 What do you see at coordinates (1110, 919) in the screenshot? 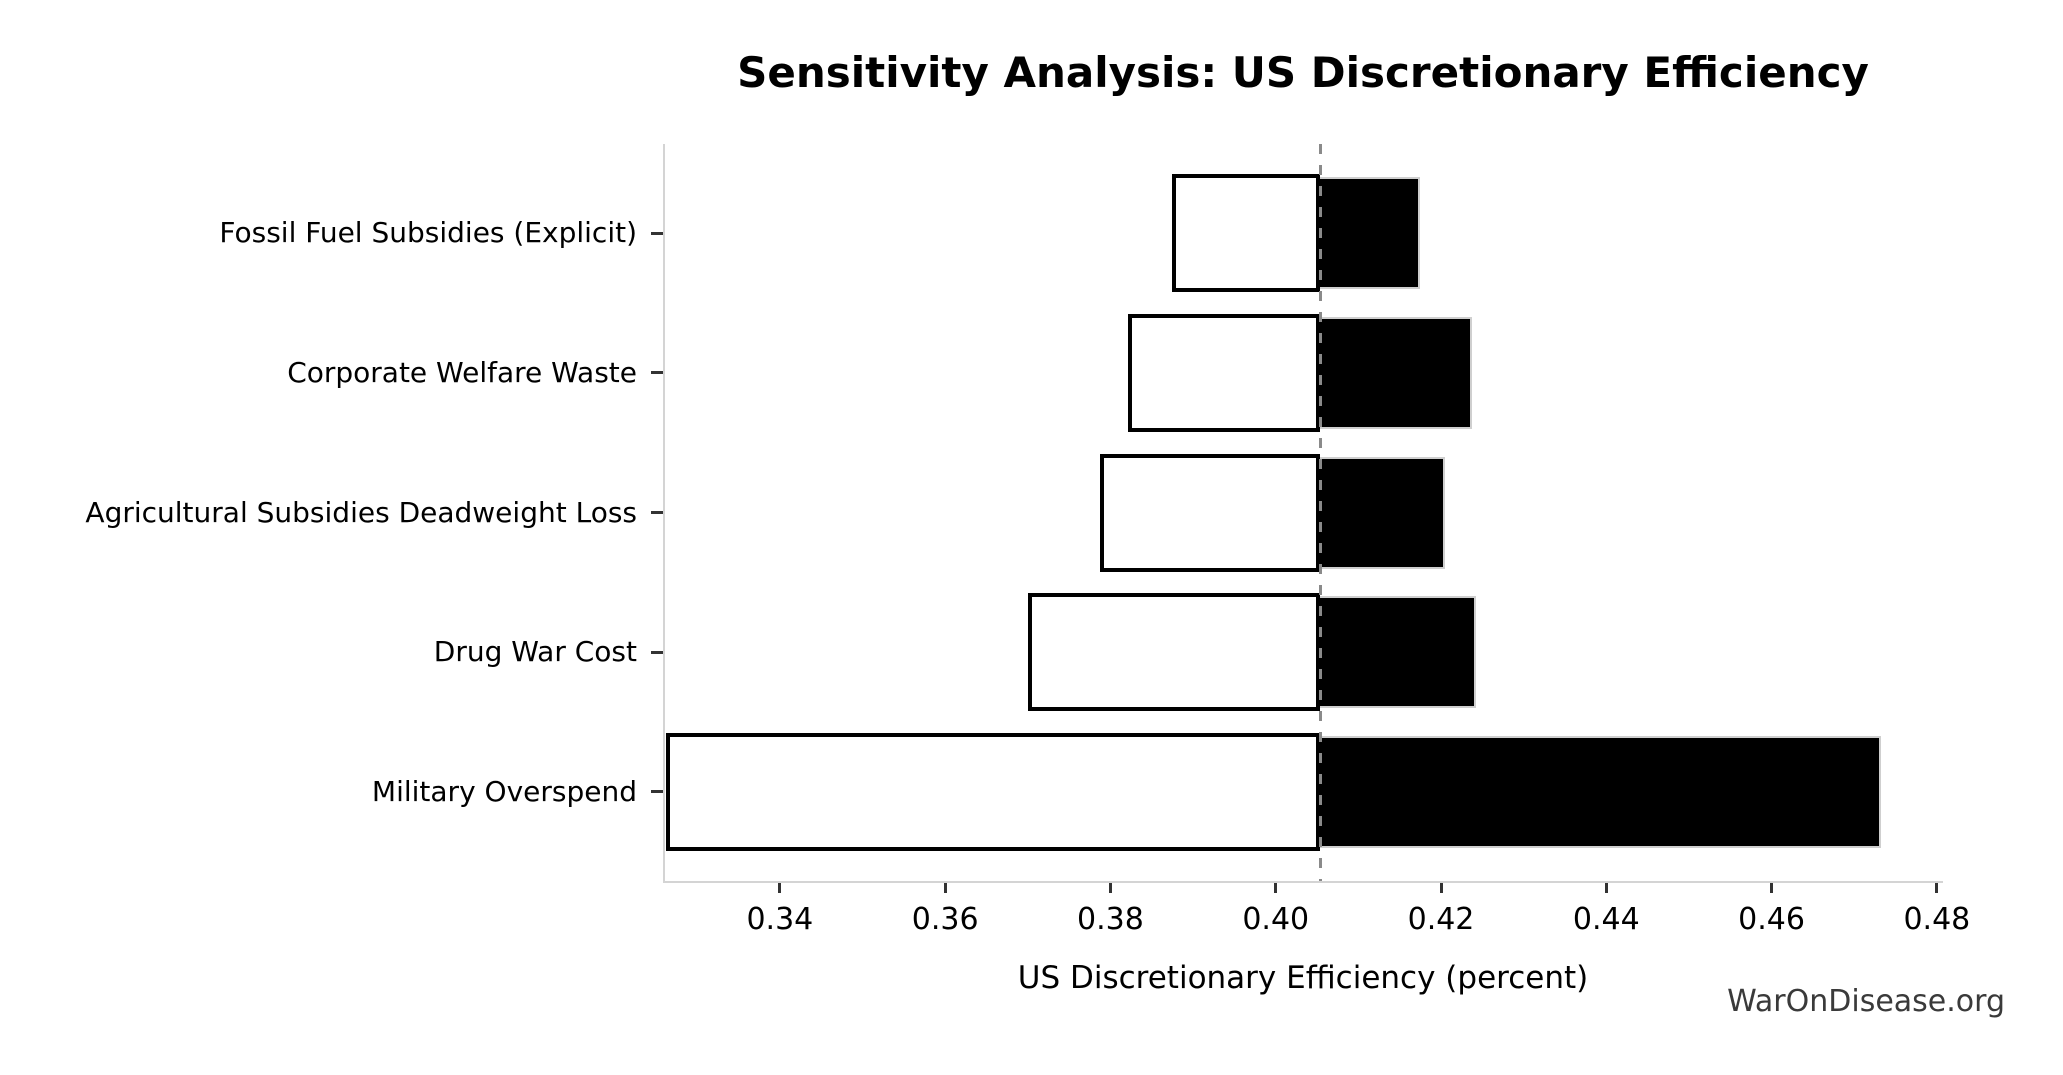
I see `x-tick-label: 0.38` at bounding box center [1110, 919].